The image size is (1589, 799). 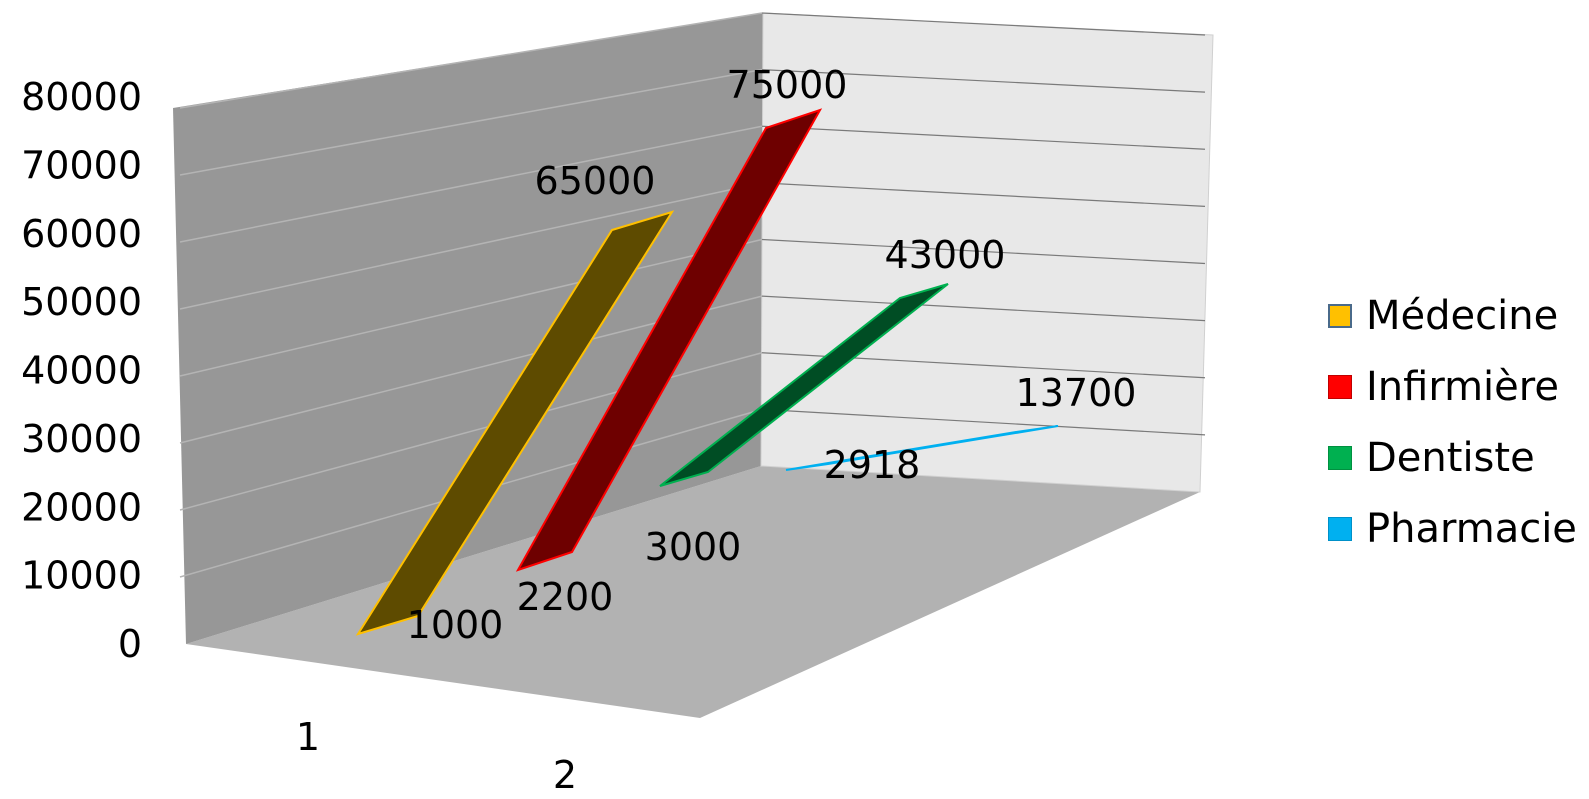 I want to click on data-label: 1000, so click(x=455, y=625).